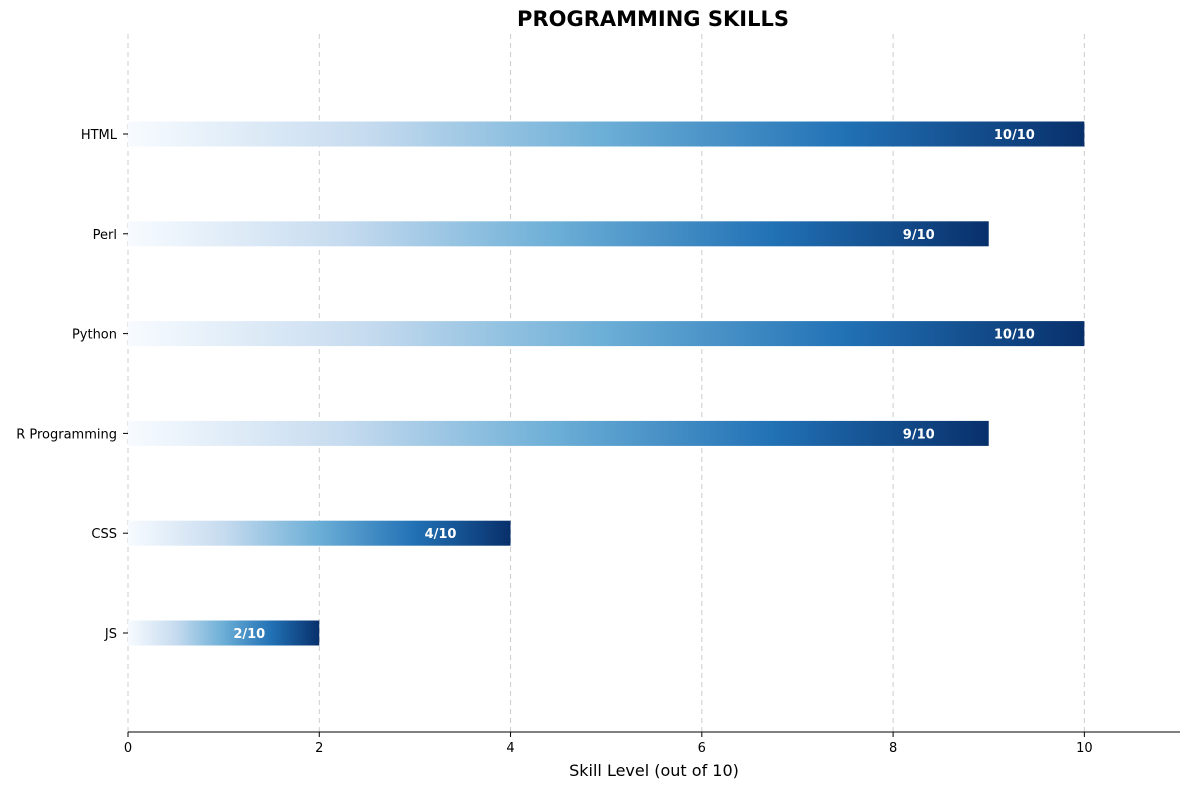 The width and height of the screenshot is (1189, 790). Describe the element at coordinates (608, 744) in the screenshot. I see `x-tick-layer: 0 2 4 6 8 10` at that location.